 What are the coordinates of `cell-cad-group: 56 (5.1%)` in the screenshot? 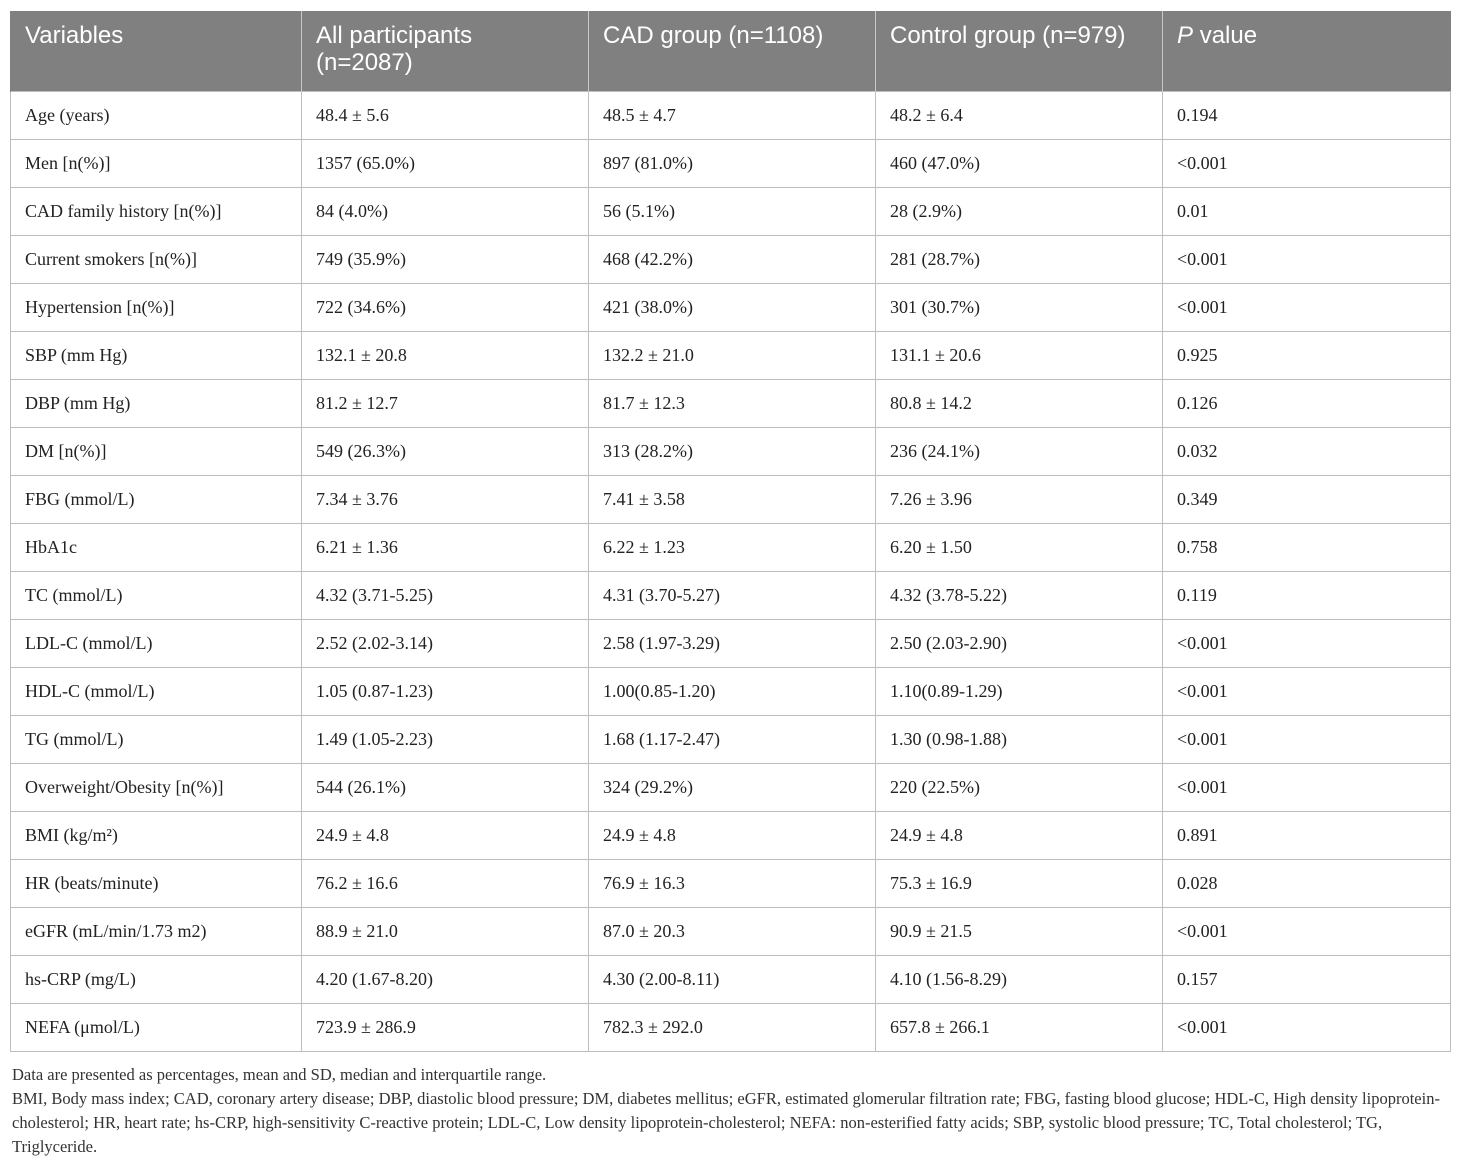 It's located at (732, 211).